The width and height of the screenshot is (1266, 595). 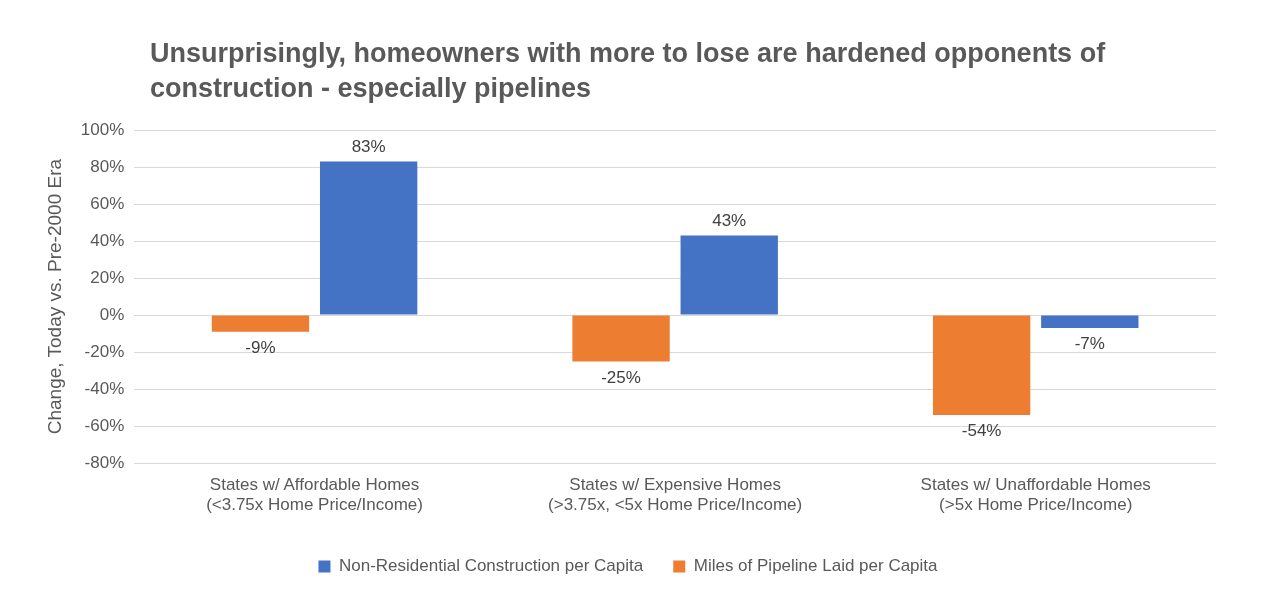 I want to click on y-tick-label: -40%, so click(x=104, y=388).